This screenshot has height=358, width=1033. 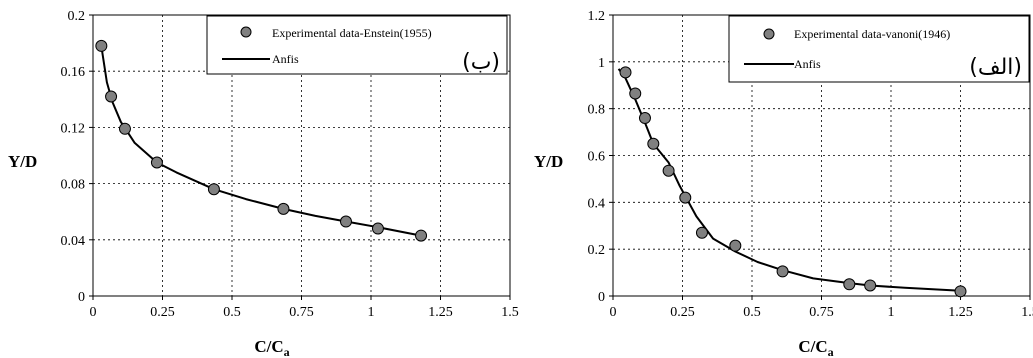 I want to click on y-tick-label: 1.2, so click(x=597, y=16).